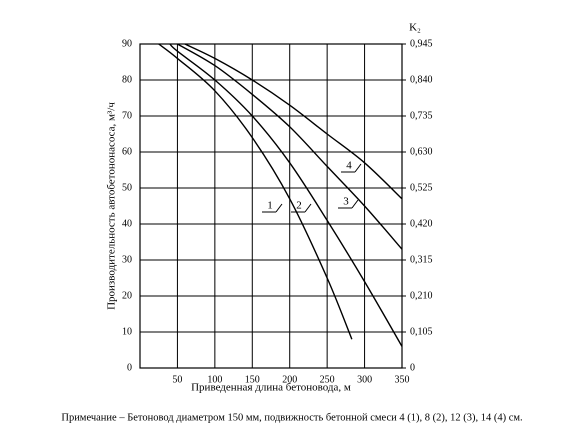  I want to click on y-tick-label: 30, so click(127, 259).